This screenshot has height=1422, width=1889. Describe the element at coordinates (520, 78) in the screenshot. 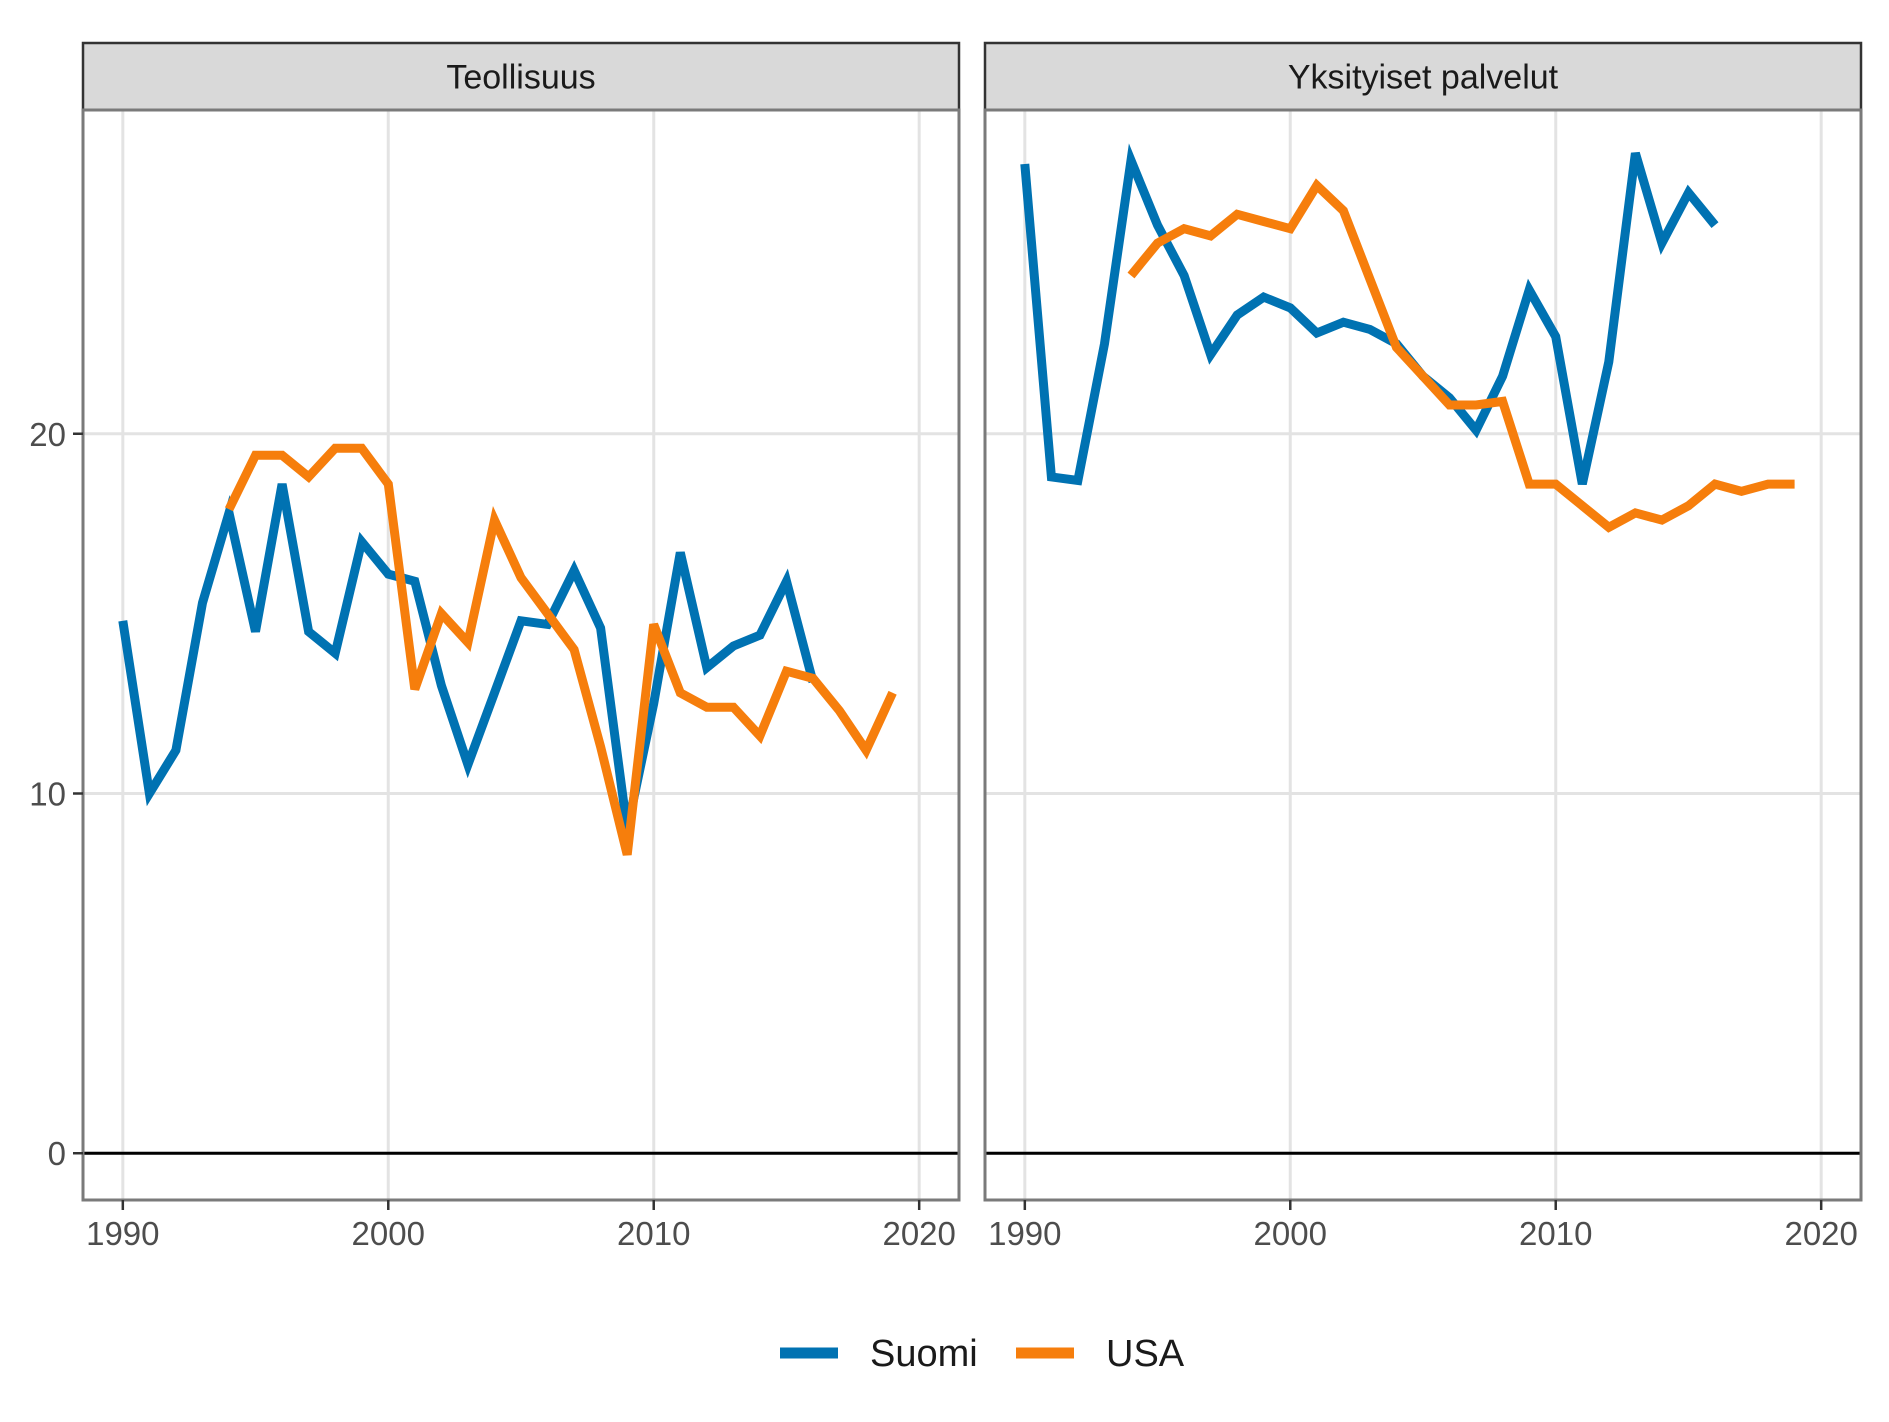

I see `panel-title: Teollisuus` at that location.